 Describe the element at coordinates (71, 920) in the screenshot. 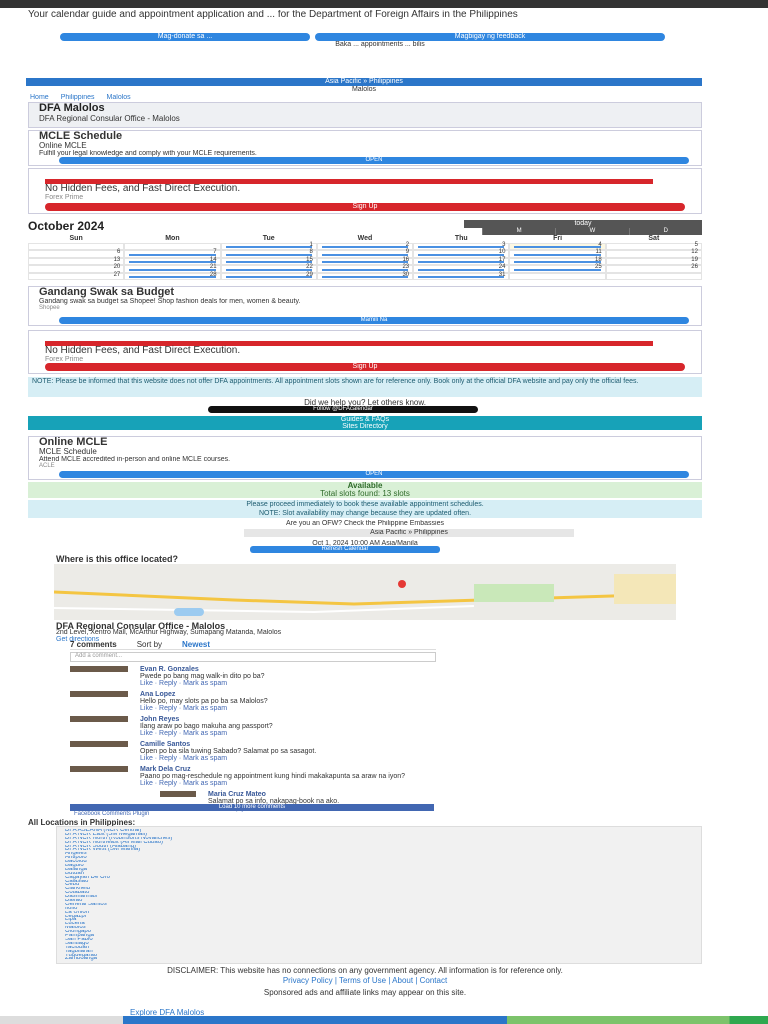

I see `location-link: Lipa` at that location.